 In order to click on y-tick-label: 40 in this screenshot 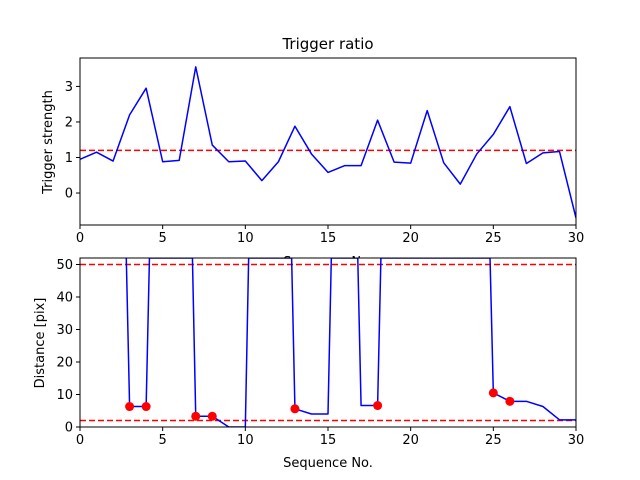, I will do `click(64, 298)`.